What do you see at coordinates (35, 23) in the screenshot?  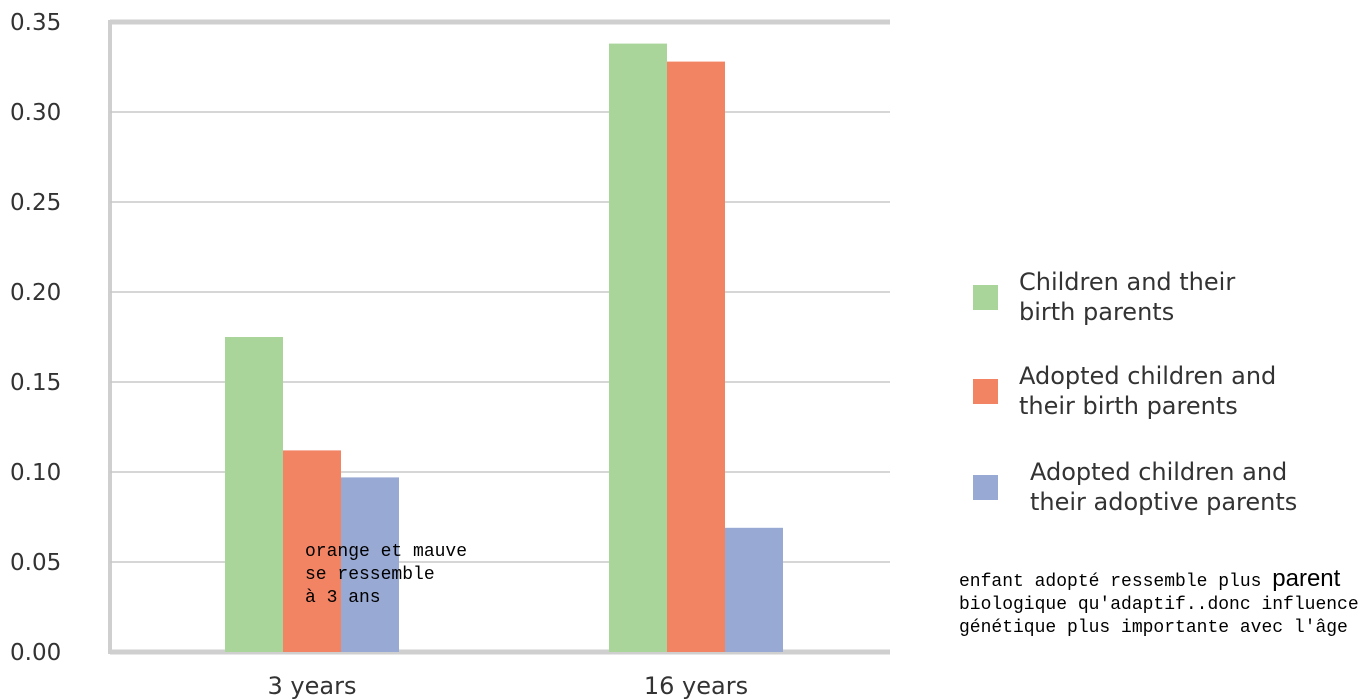 I see `y-tick-label: 0.35` at bounding box center [35, 23].